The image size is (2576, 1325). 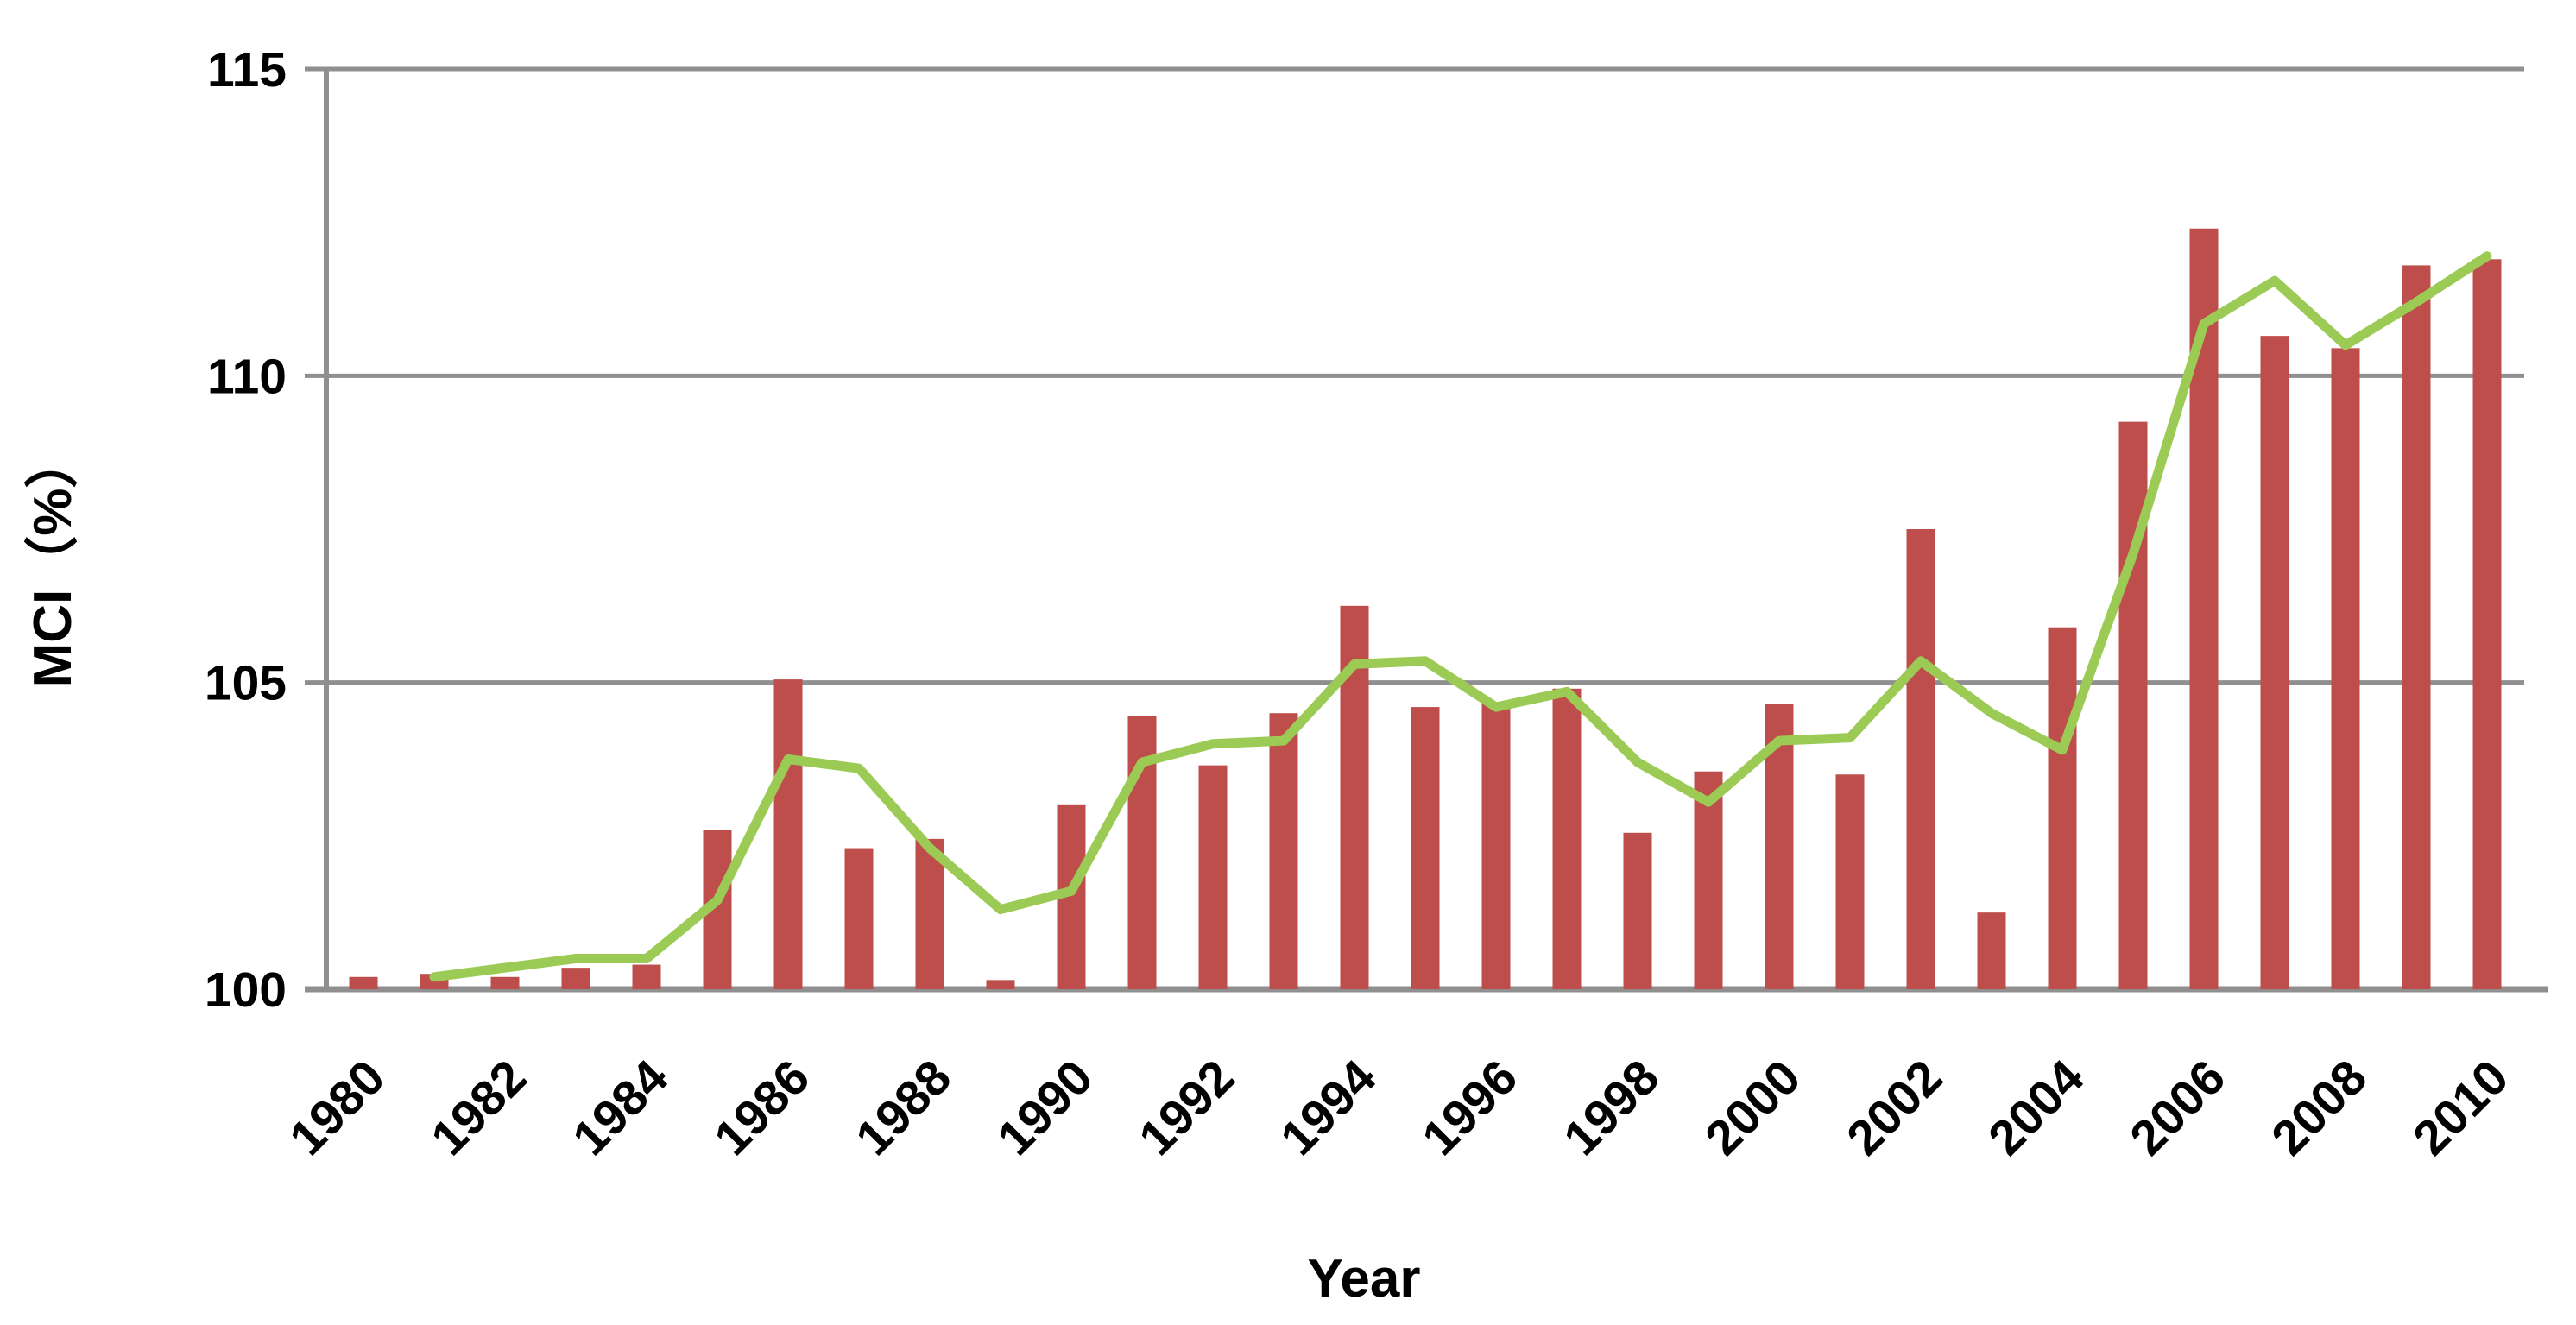 What do you see at coordinates (505, 983) in the screenshot?
I see `bar-1982` at bounding box center [505, 983].